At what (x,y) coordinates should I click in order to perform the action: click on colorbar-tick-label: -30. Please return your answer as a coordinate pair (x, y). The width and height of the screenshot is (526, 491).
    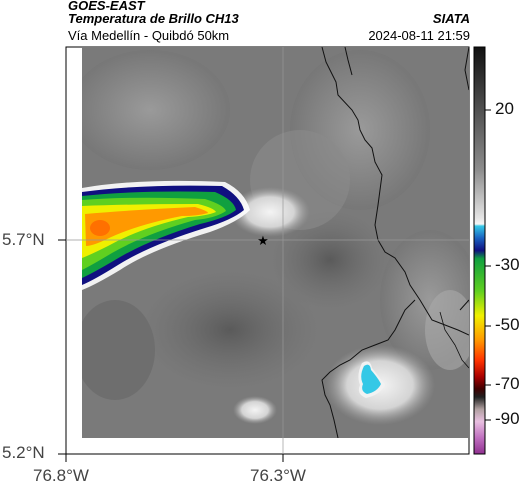
    Looking at the image, I should click on (507, 264).